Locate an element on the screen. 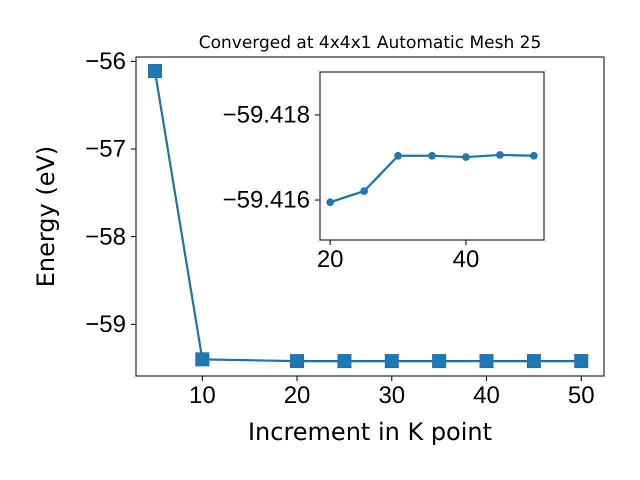  x-tick-label: 30 is located at coordinates (392, 396).